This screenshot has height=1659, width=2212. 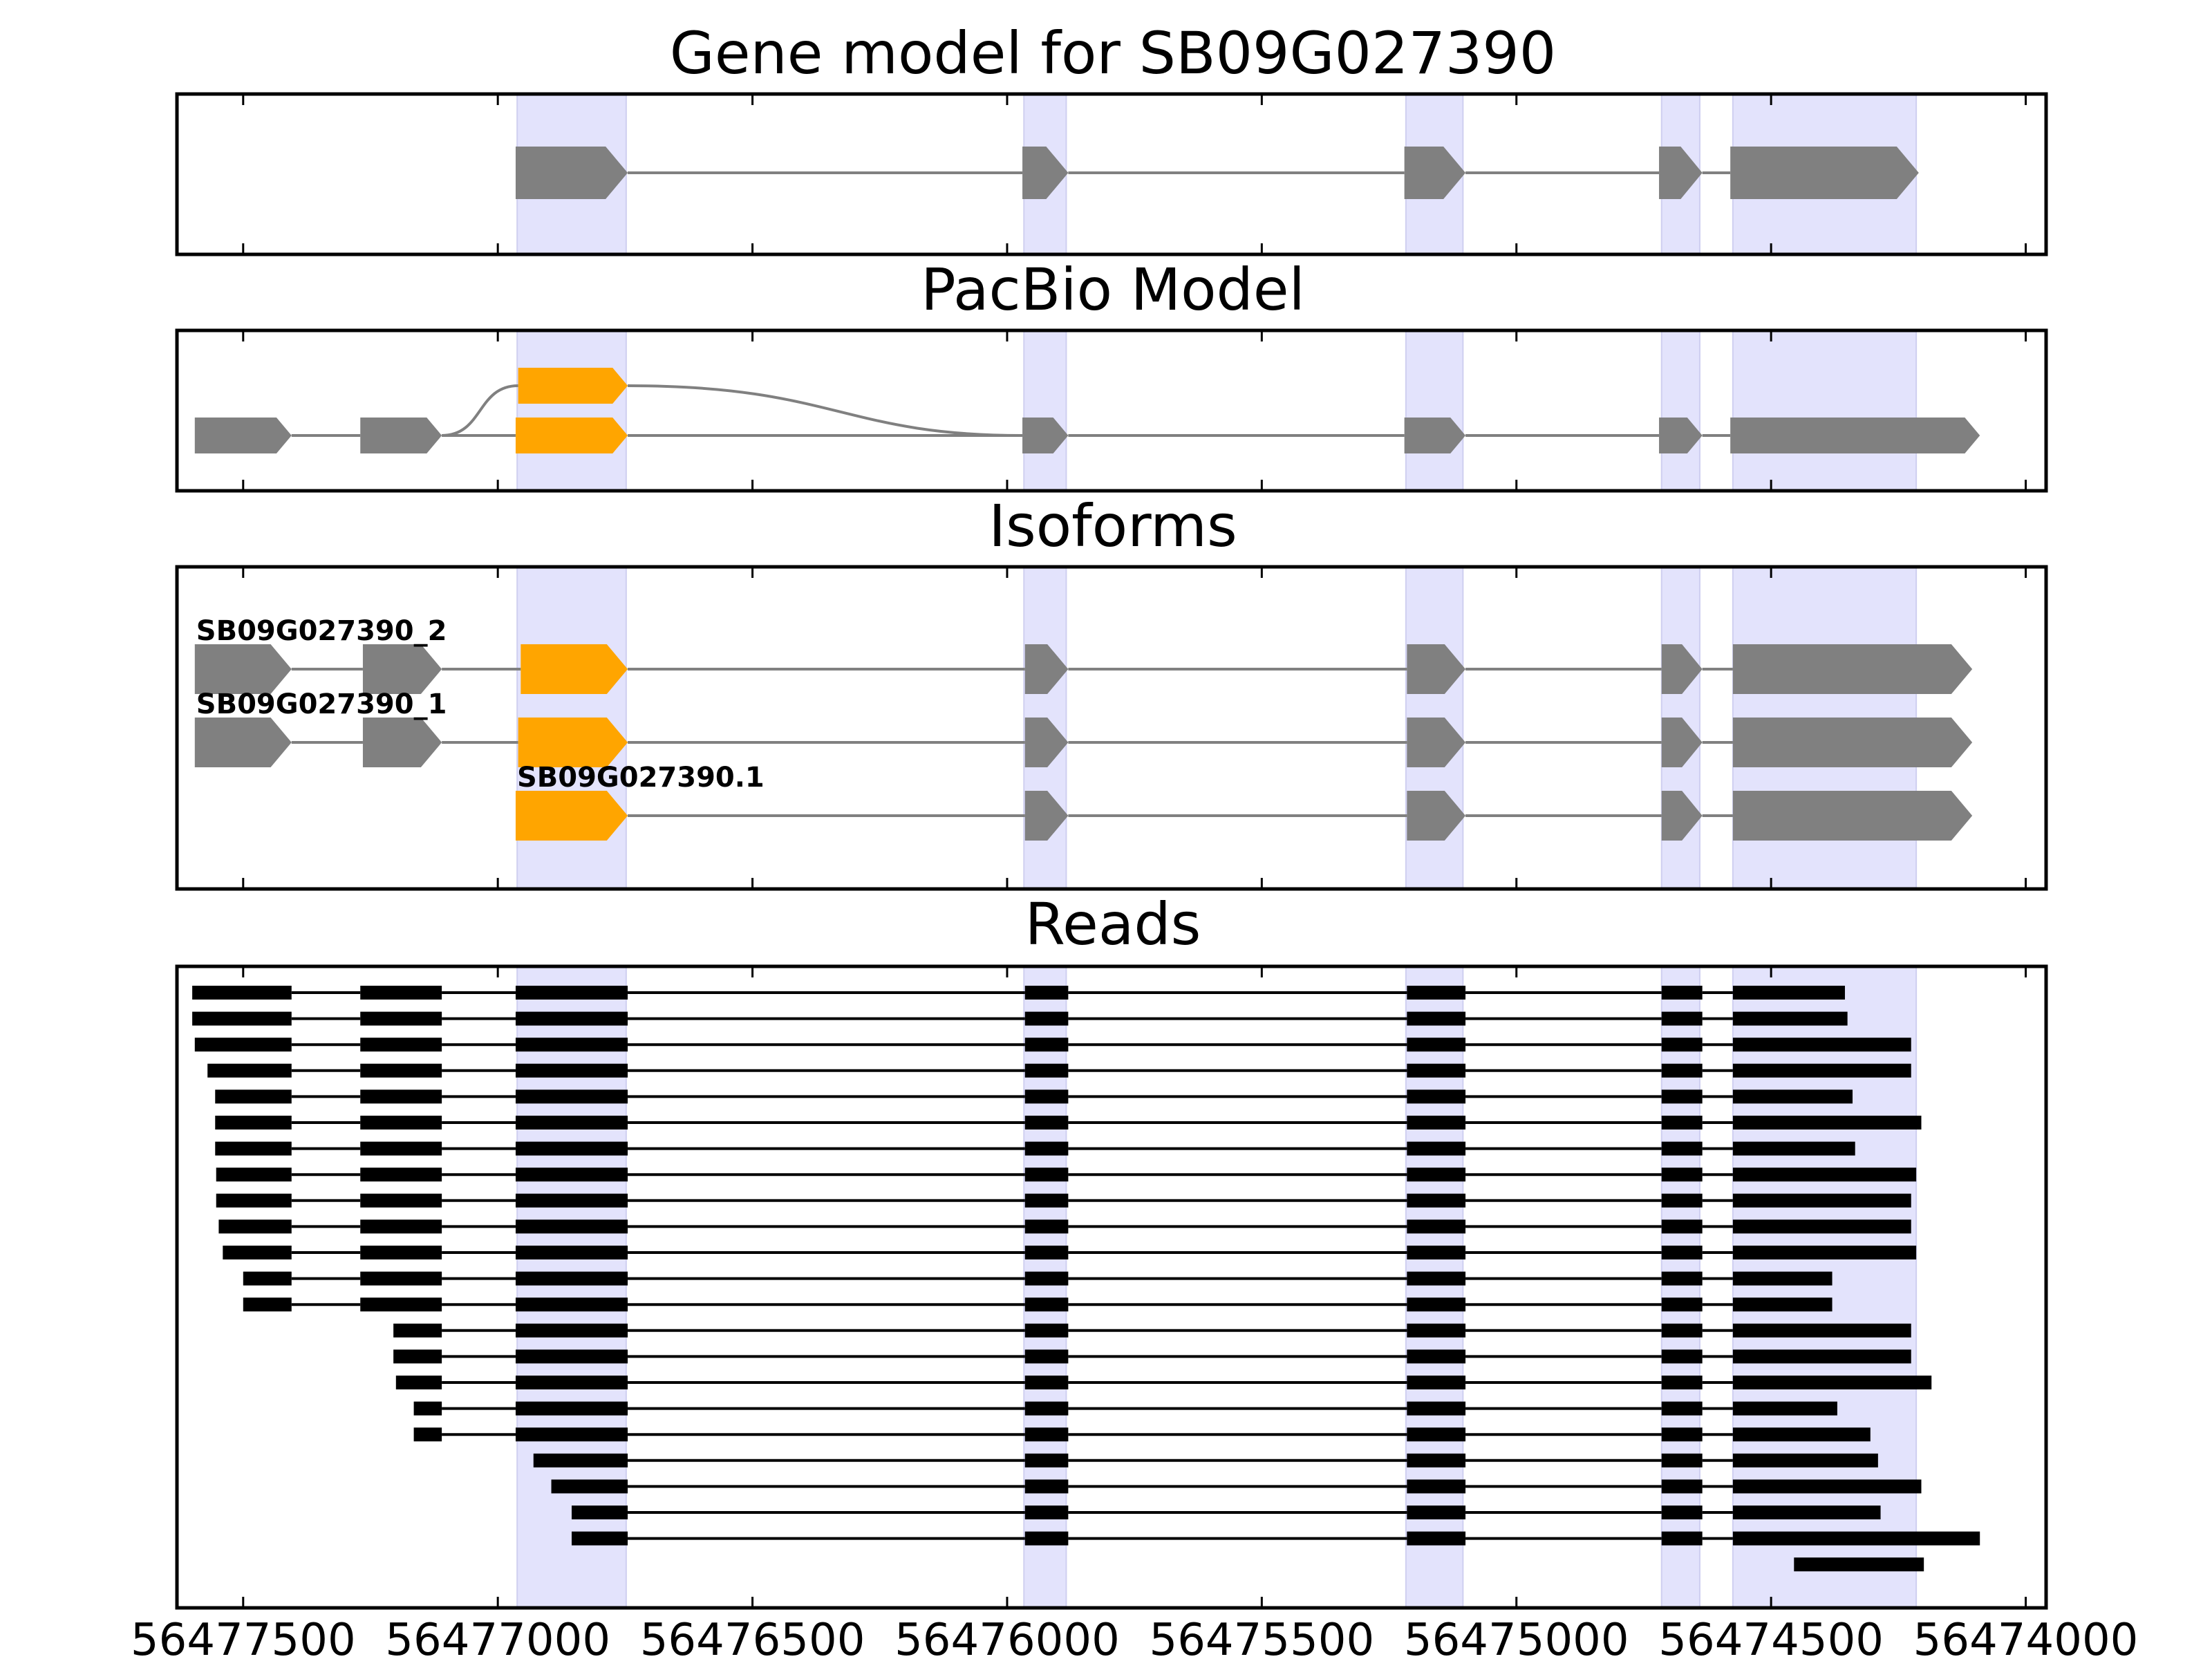 I want to click on isoform-row: SB09G027390.1, so click(x=1244, y=801).